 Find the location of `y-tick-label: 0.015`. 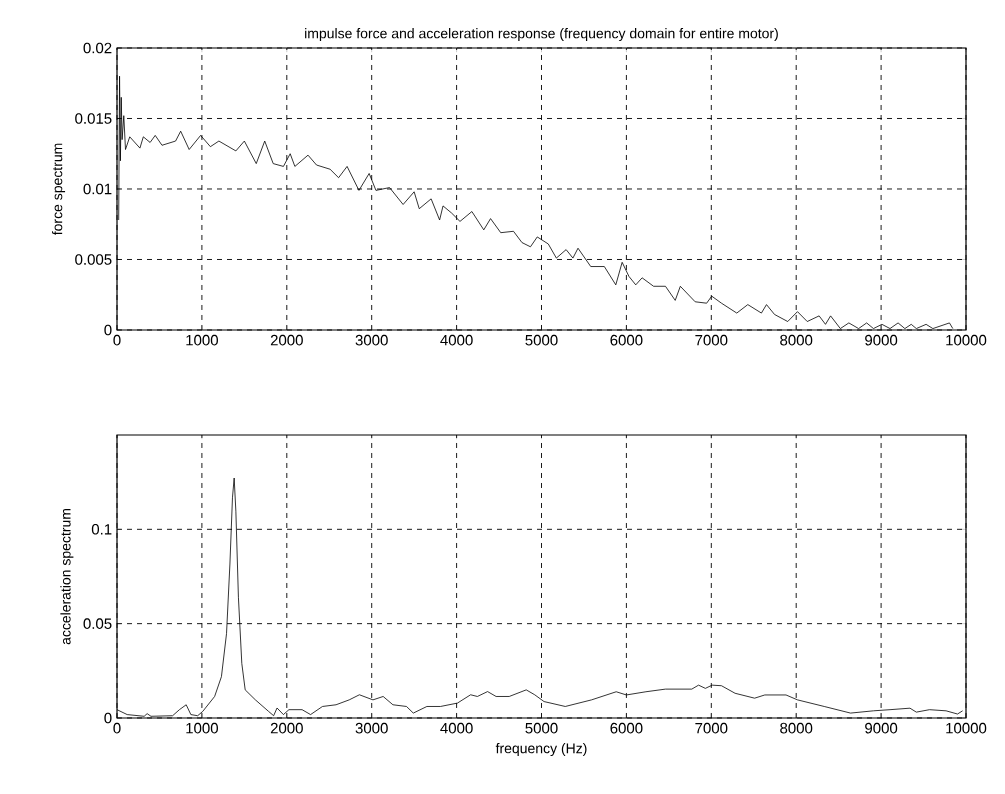

y-tick-label: 0.015 is located at coordinates (93, 118).